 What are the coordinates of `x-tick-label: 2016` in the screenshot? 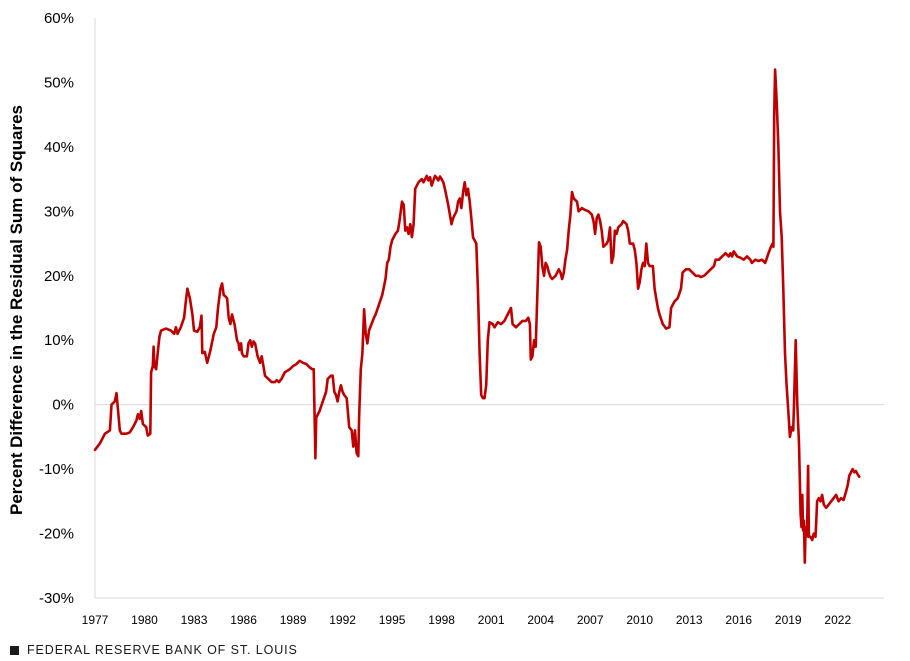 It's located at (738, 620).